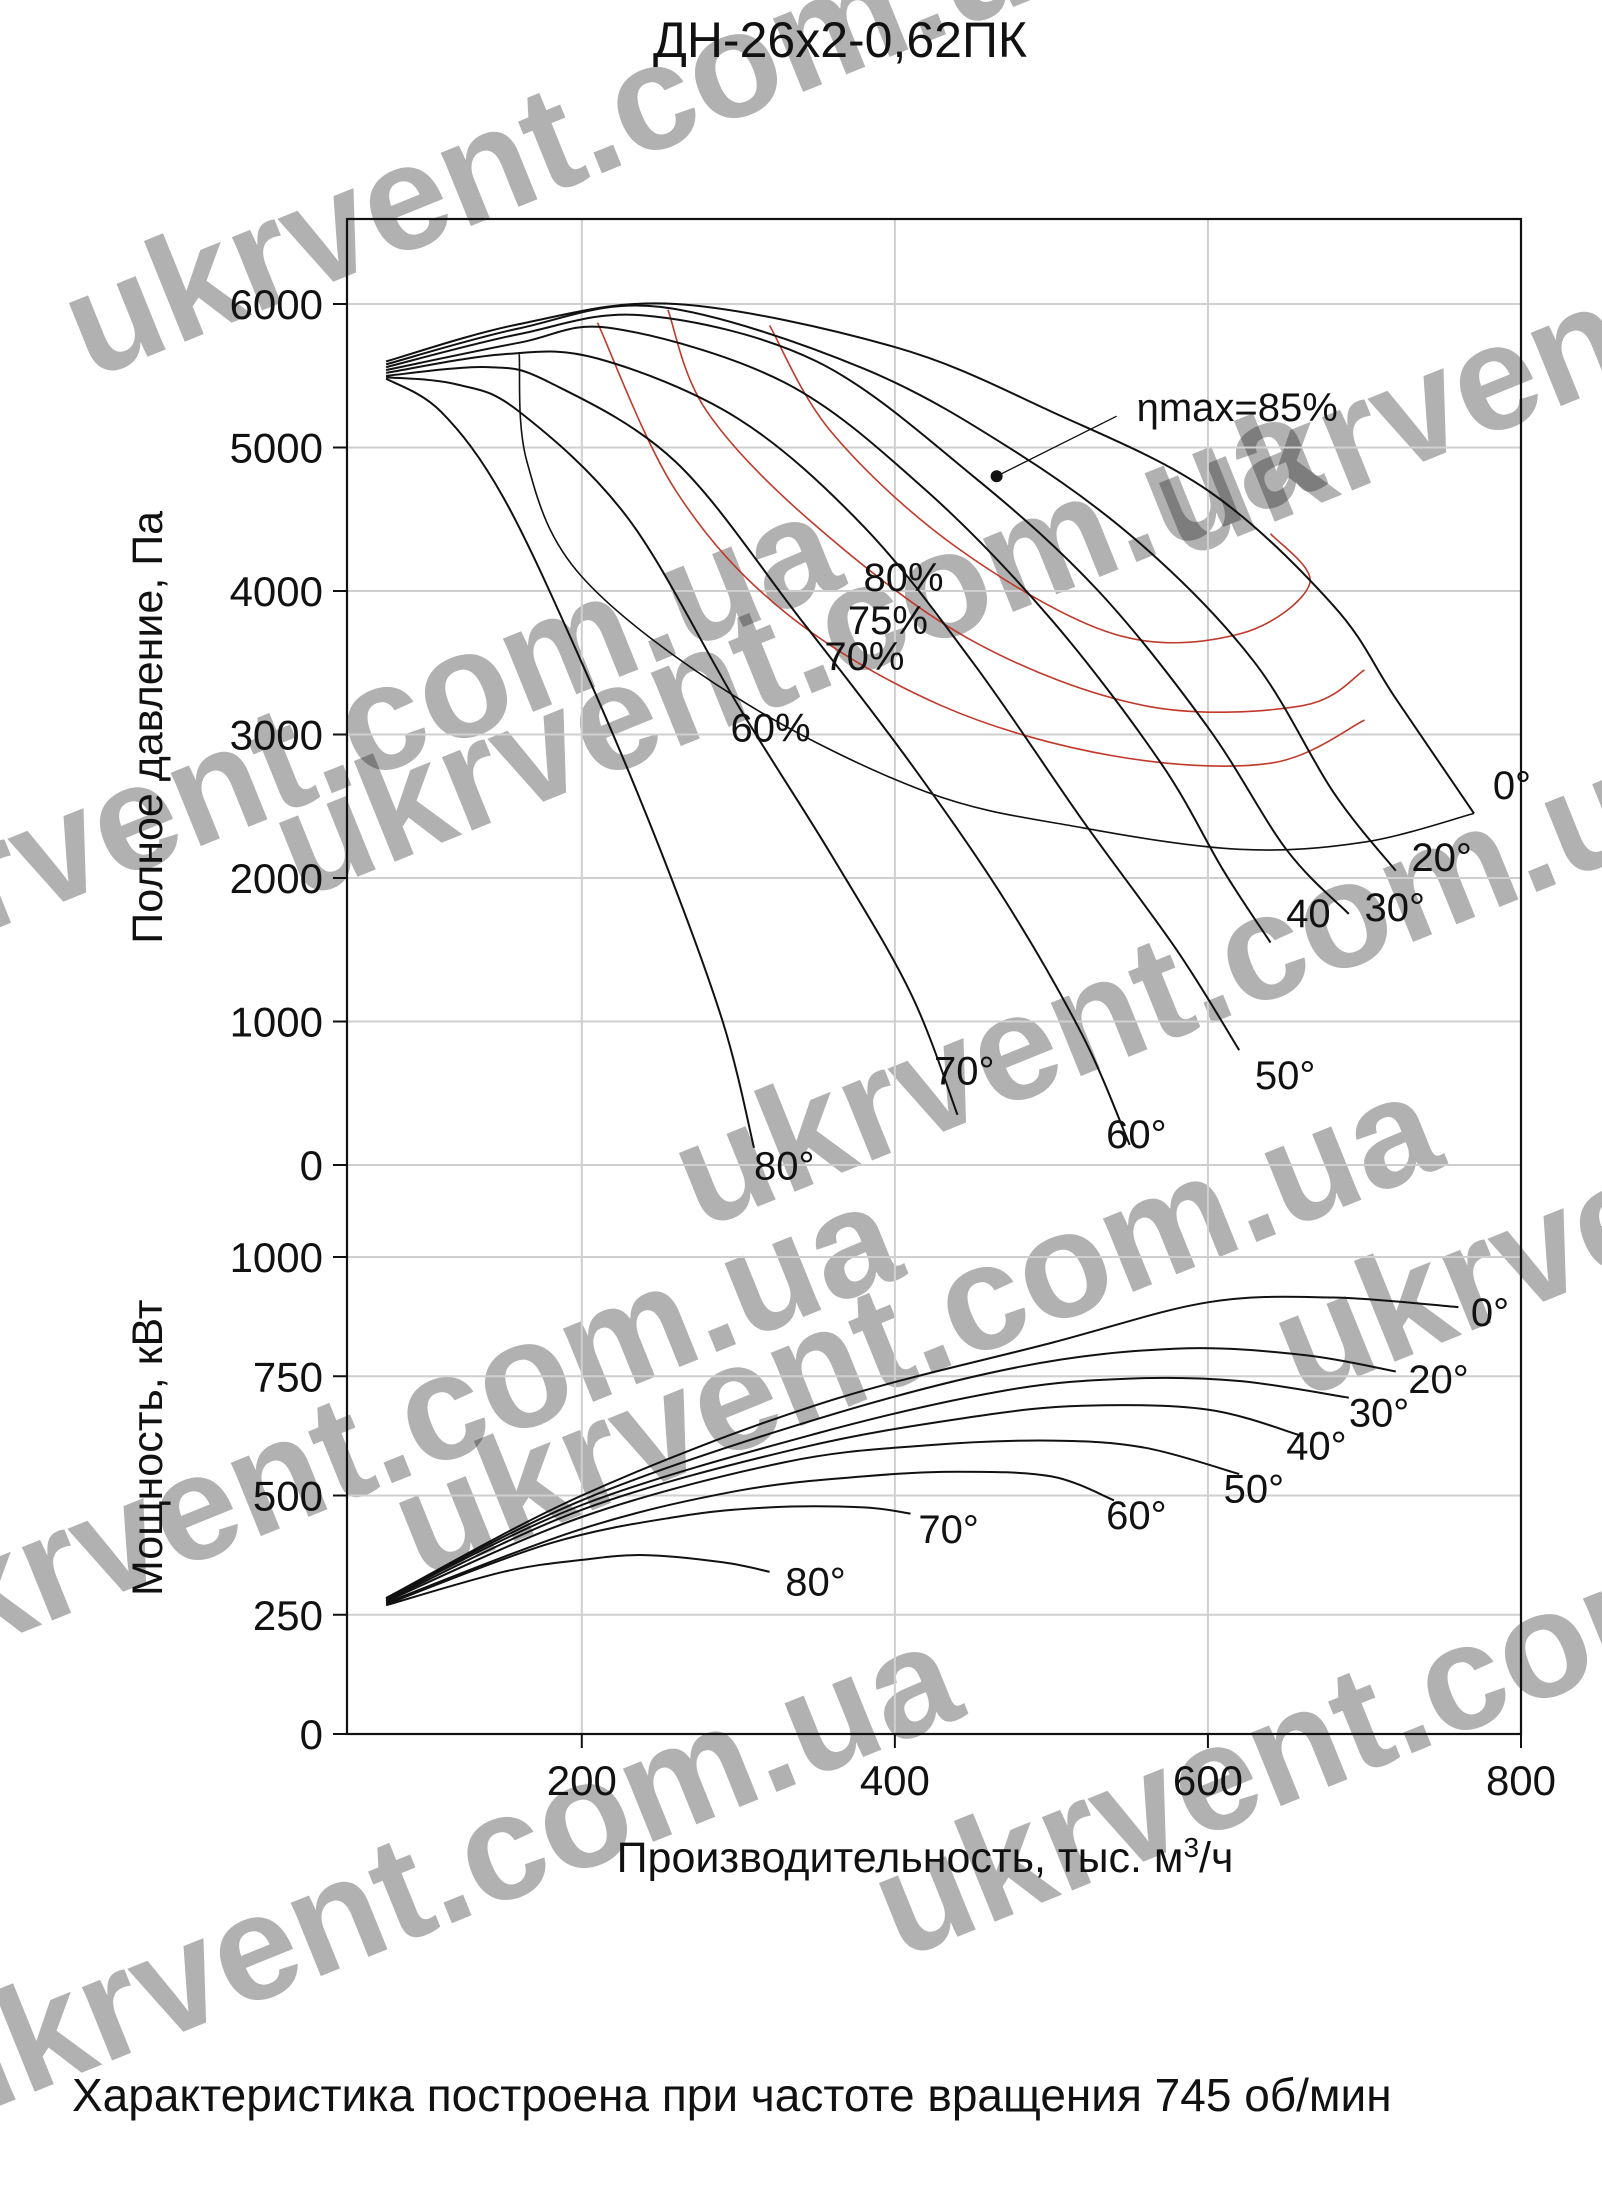 The height and width of the screenshot is (2185, 1602). I want to click on power-curve-label: 60°, so click(1136, 1516).